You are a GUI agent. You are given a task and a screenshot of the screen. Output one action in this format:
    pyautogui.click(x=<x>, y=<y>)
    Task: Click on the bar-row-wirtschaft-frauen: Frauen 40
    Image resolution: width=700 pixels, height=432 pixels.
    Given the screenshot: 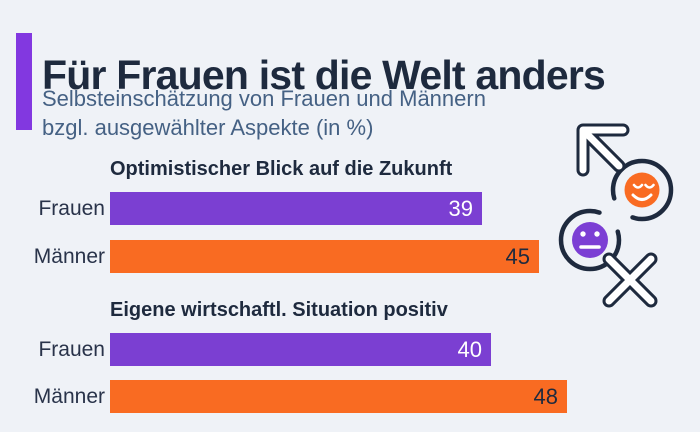 What is the action you would take?
    pyautogui.click(x=245, y=349)
    